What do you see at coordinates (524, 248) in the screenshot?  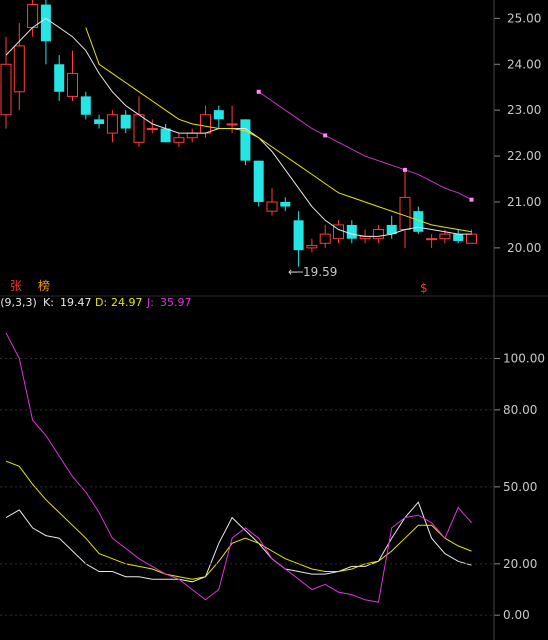 I see `price-axis-label: 20.00` at bounding box center [524, 248].